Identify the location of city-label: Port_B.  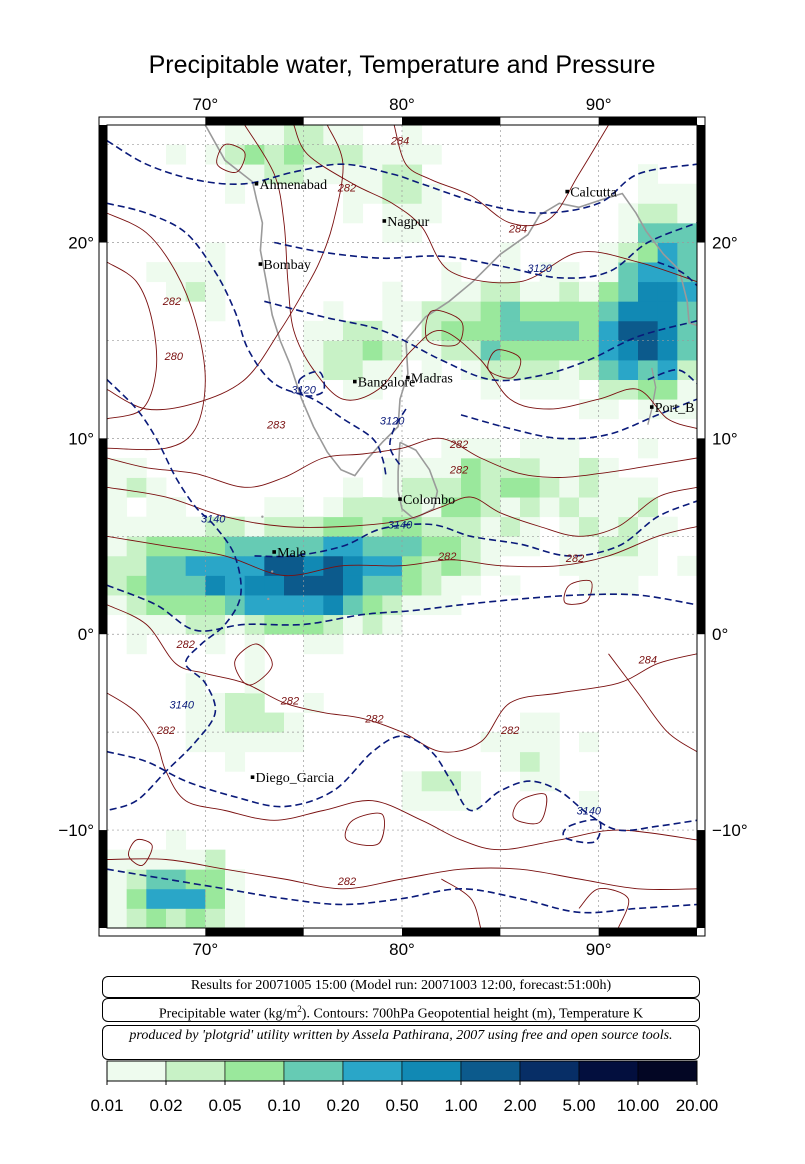
(675, 408).